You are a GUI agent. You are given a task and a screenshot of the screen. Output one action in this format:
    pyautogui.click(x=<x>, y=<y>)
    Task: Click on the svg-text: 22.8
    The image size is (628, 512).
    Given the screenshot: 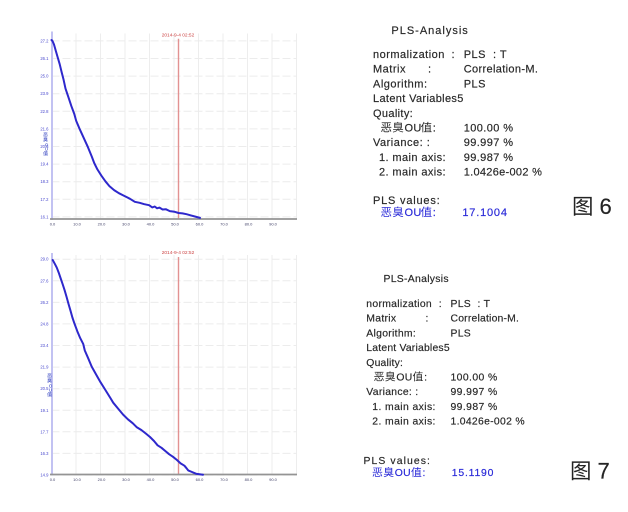 What is the action you would take?
    pyautogui.click(x=44, y=111)
    